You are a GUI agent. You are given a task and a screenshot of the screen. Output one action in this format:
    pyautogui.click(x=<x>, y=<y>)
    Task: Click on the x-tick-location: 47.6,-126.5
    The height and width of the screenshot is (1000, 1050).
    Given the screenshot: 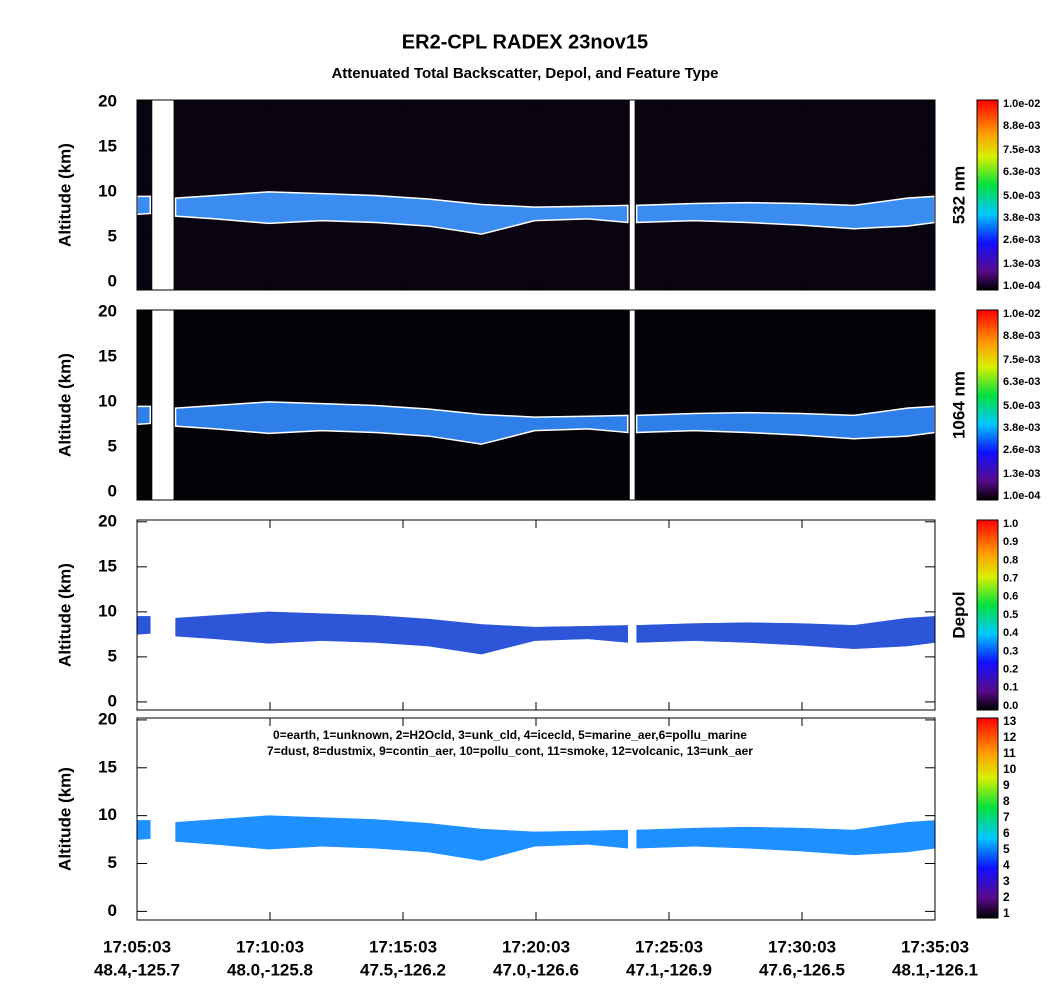 What is the action you would take?
    pyautogui.click(x=802, y=969)
    